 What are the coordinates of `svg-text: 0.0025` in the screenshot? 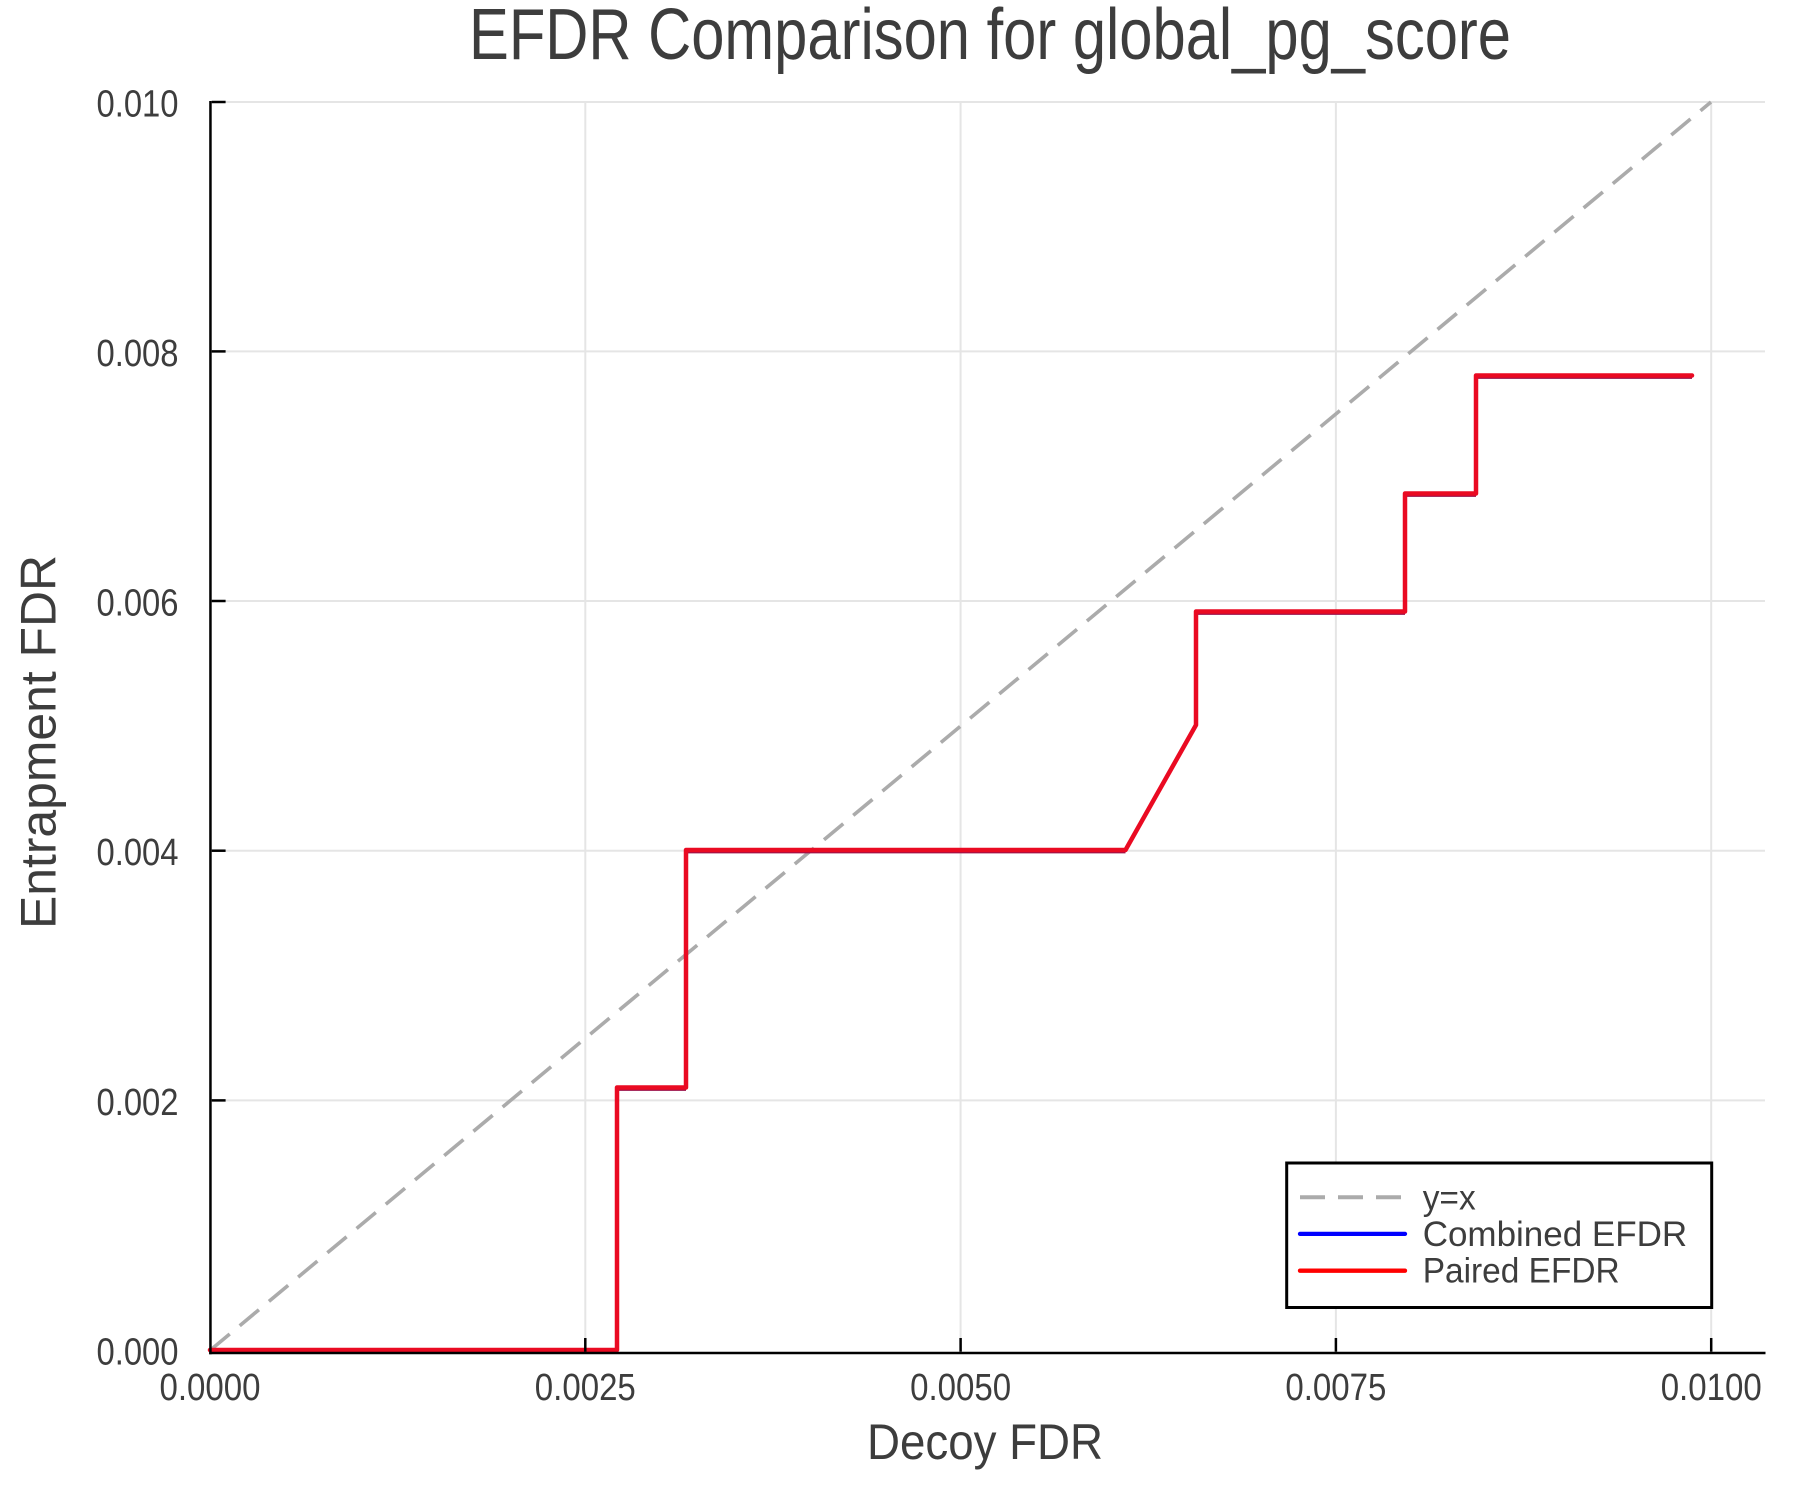 It's located at (585, 1388).